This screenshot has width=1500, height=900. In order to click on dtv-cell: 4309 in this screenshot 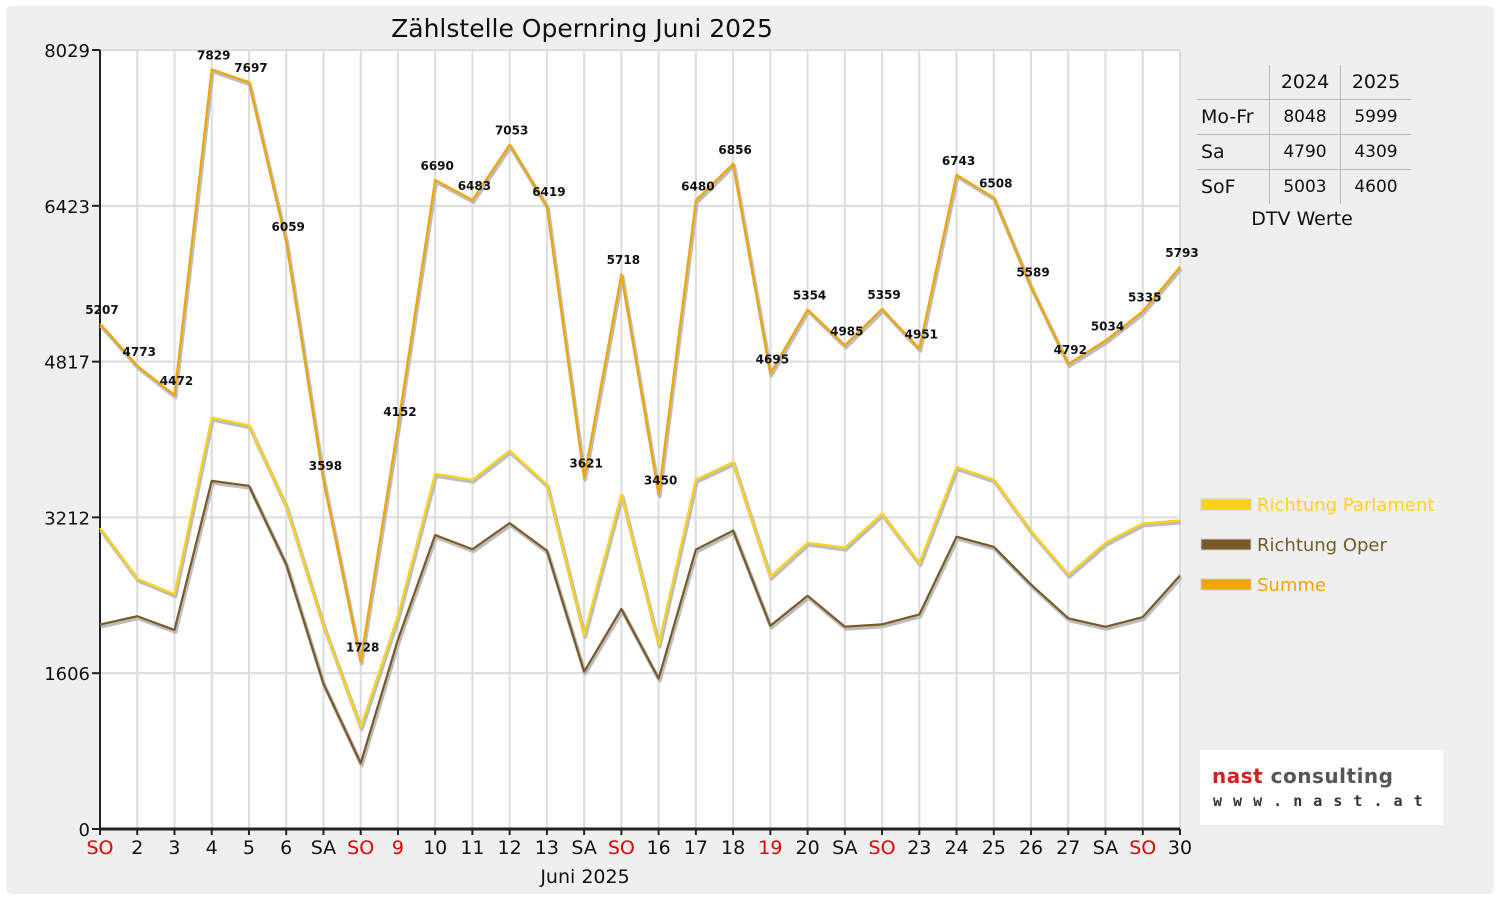, I will do `click(1375, 152)`.